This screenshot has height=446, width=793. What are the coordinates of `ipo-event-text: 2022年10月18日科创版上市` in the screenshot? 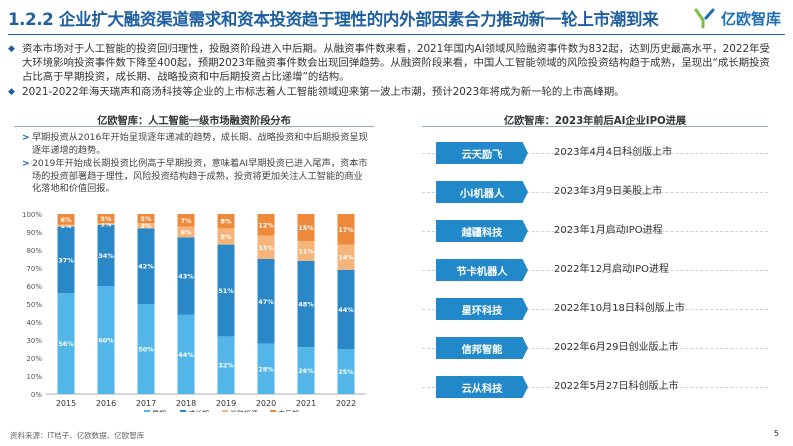 It's located at (619, 308).